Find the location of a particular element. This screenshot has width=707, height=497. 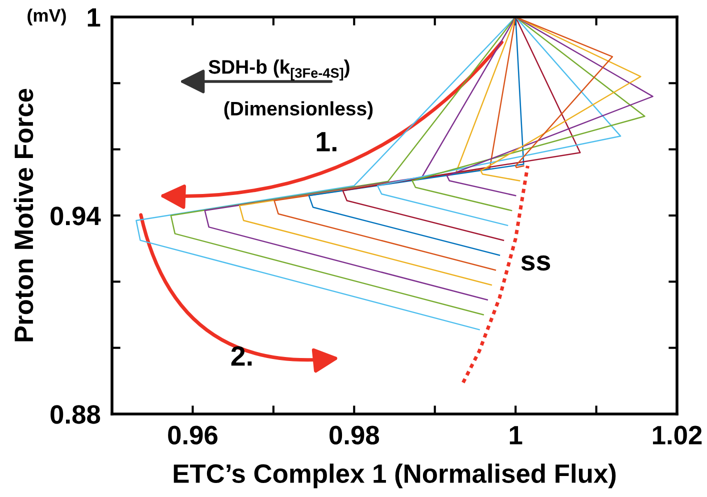

y-axis-title: Proton Motive Force is located at coordinates (24, 215).